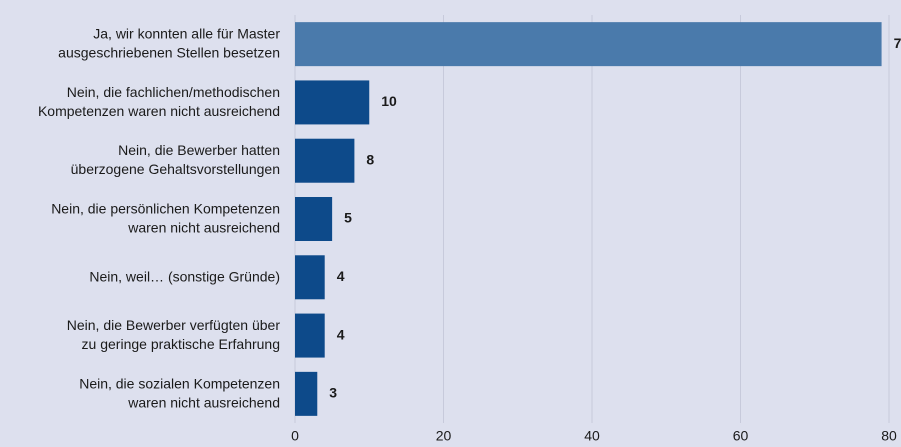 This screenshot has width=901, height=447. Describe the element at coordinates (165, 208) in the screenshot. I see `y-tick-label-line: Nein, die persönlichen Kompetenzen` at that location.